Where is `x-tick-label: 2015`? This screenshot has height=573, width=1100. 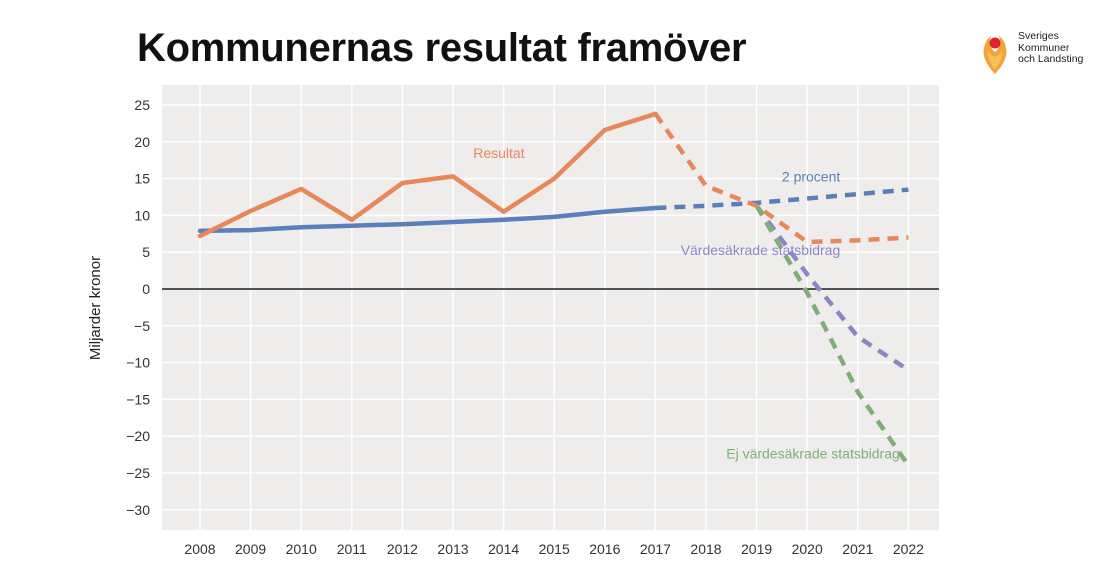
x-tick-label: 2015 is located at coordinates (554, 549).